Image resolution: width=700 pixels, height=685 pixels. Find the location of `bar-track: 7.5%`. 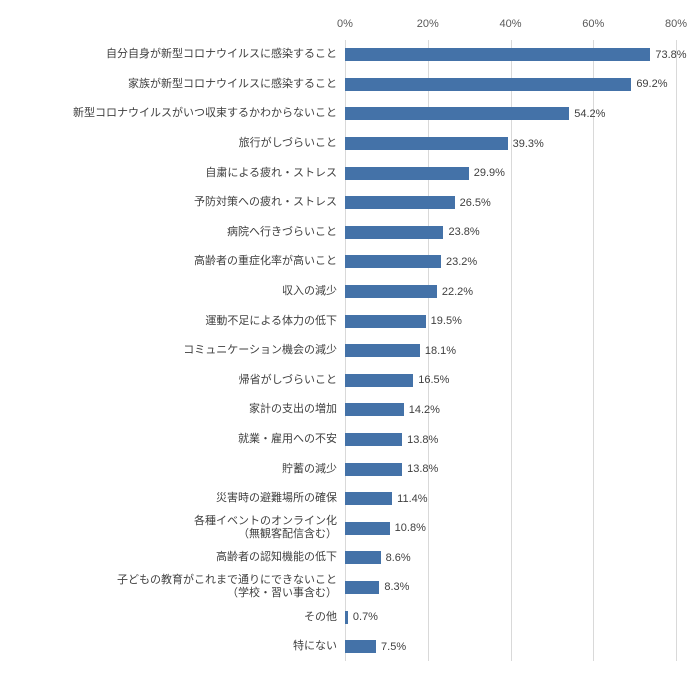

bar-track: 7.5% is located at coordinates (510, 647).